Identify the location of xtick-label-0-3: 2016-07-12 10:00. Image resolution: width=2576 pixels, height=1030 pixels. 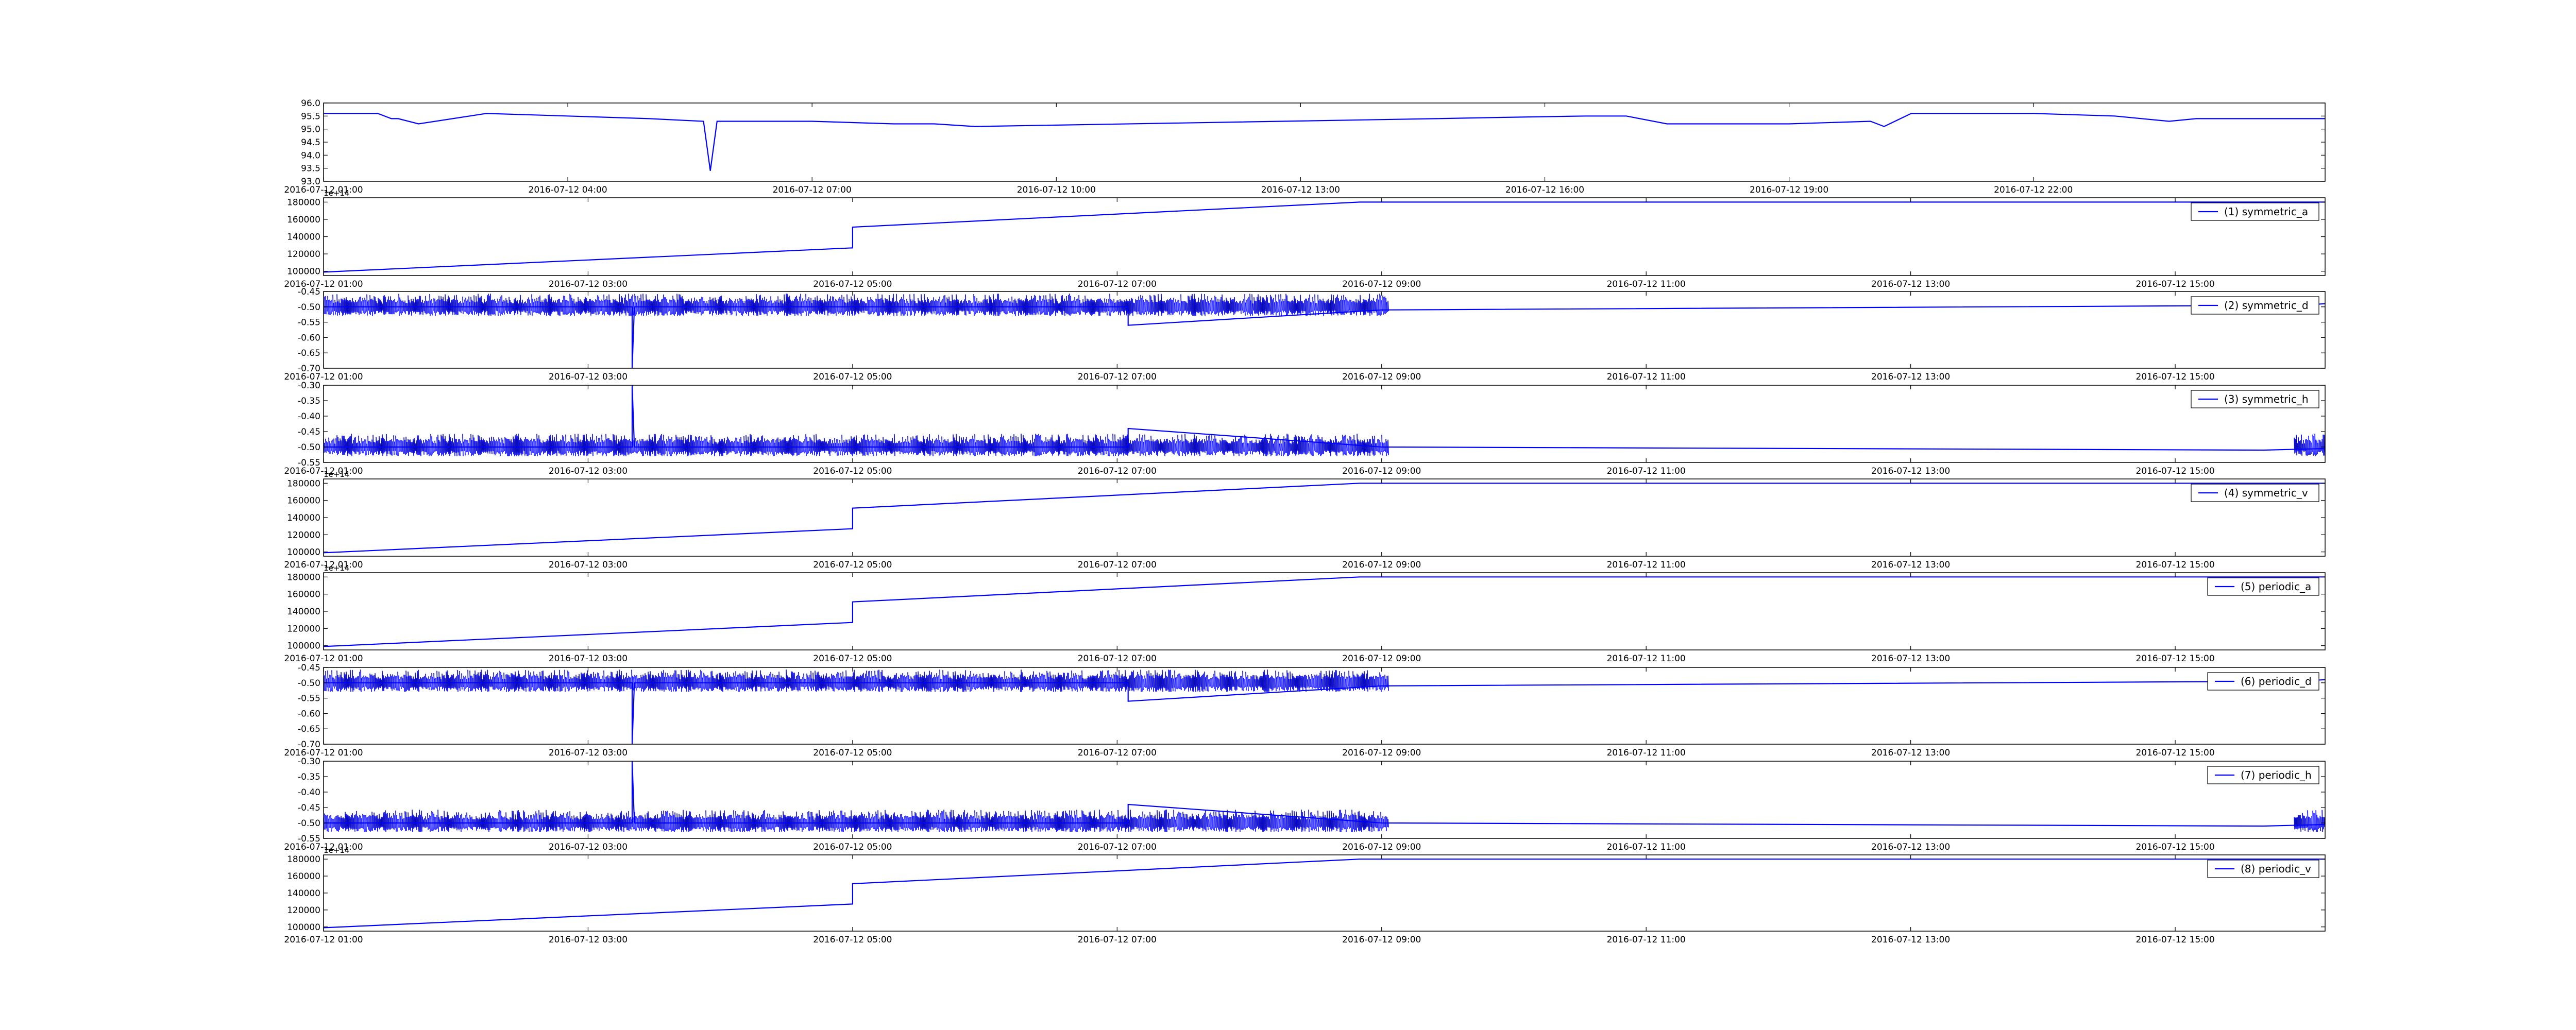
(1056, 190).